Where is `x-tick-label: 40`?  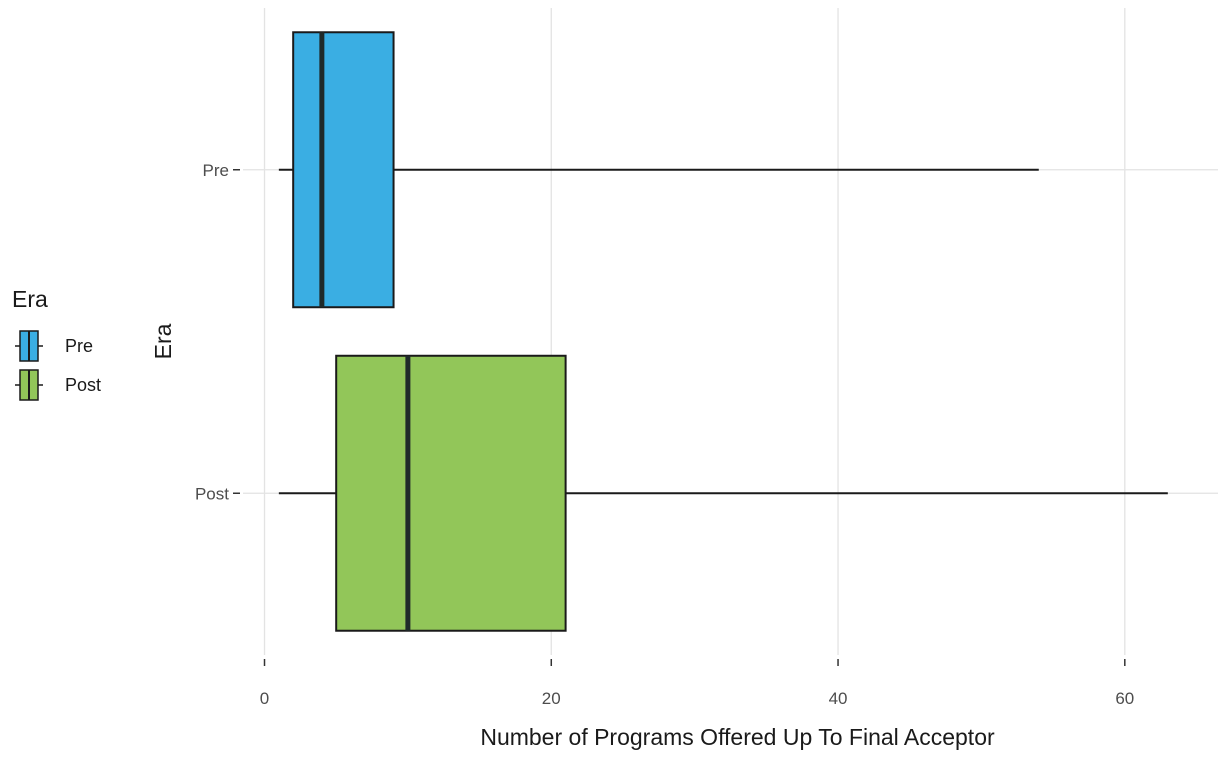
x-tick-label: 40 is located at coordinates (838, 698).